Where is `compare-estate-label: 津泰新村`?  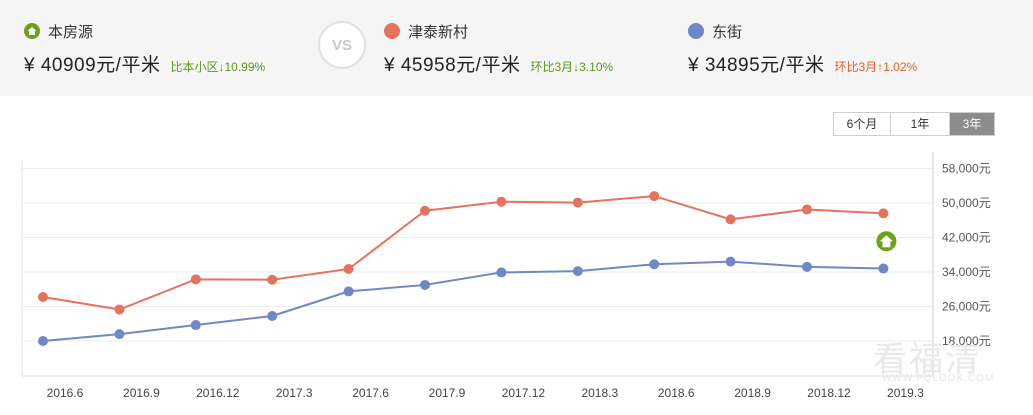
compare-estate-label: 津泰新村 is located at coordinates (438, 32).